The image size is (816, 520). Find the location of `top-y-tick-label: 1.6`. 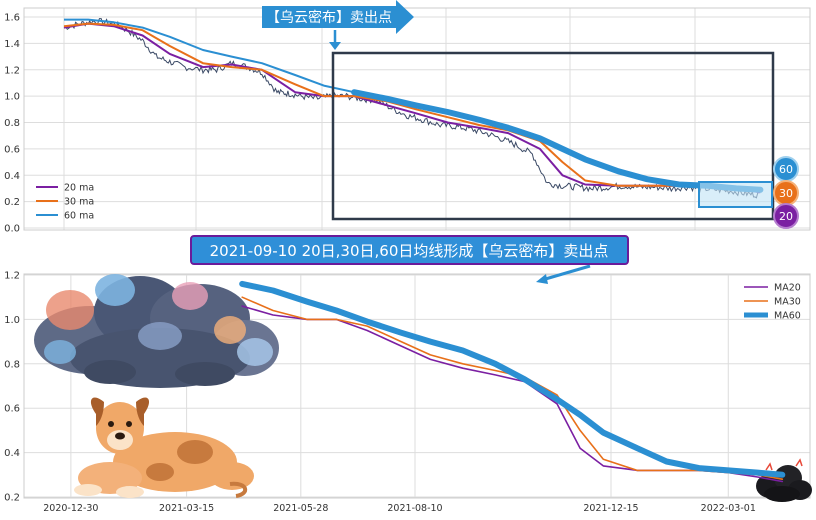

top-y-tick-label: 1.6 is located at coordinates (12, 18).